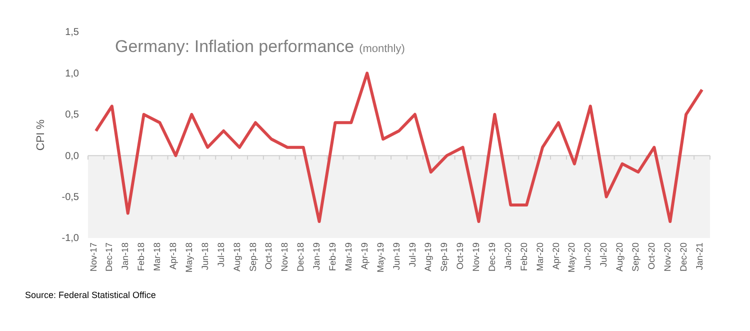 The image size is (750, 331). What do you see at coordinates (157, 257) in the screenshot?
I see `x-tick-label: Mar-18` at bounding box center [157, 257].